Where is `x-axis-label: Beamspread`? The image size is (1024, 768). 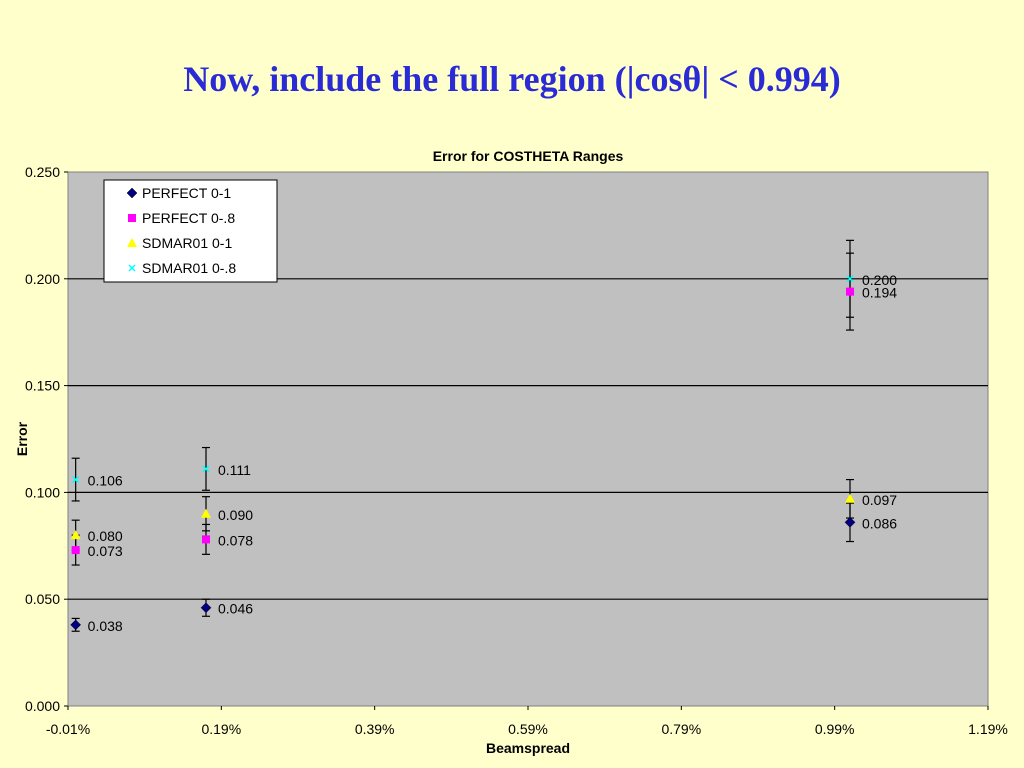
x-axis-label: Beamspread is located at coordinates (528, 748).